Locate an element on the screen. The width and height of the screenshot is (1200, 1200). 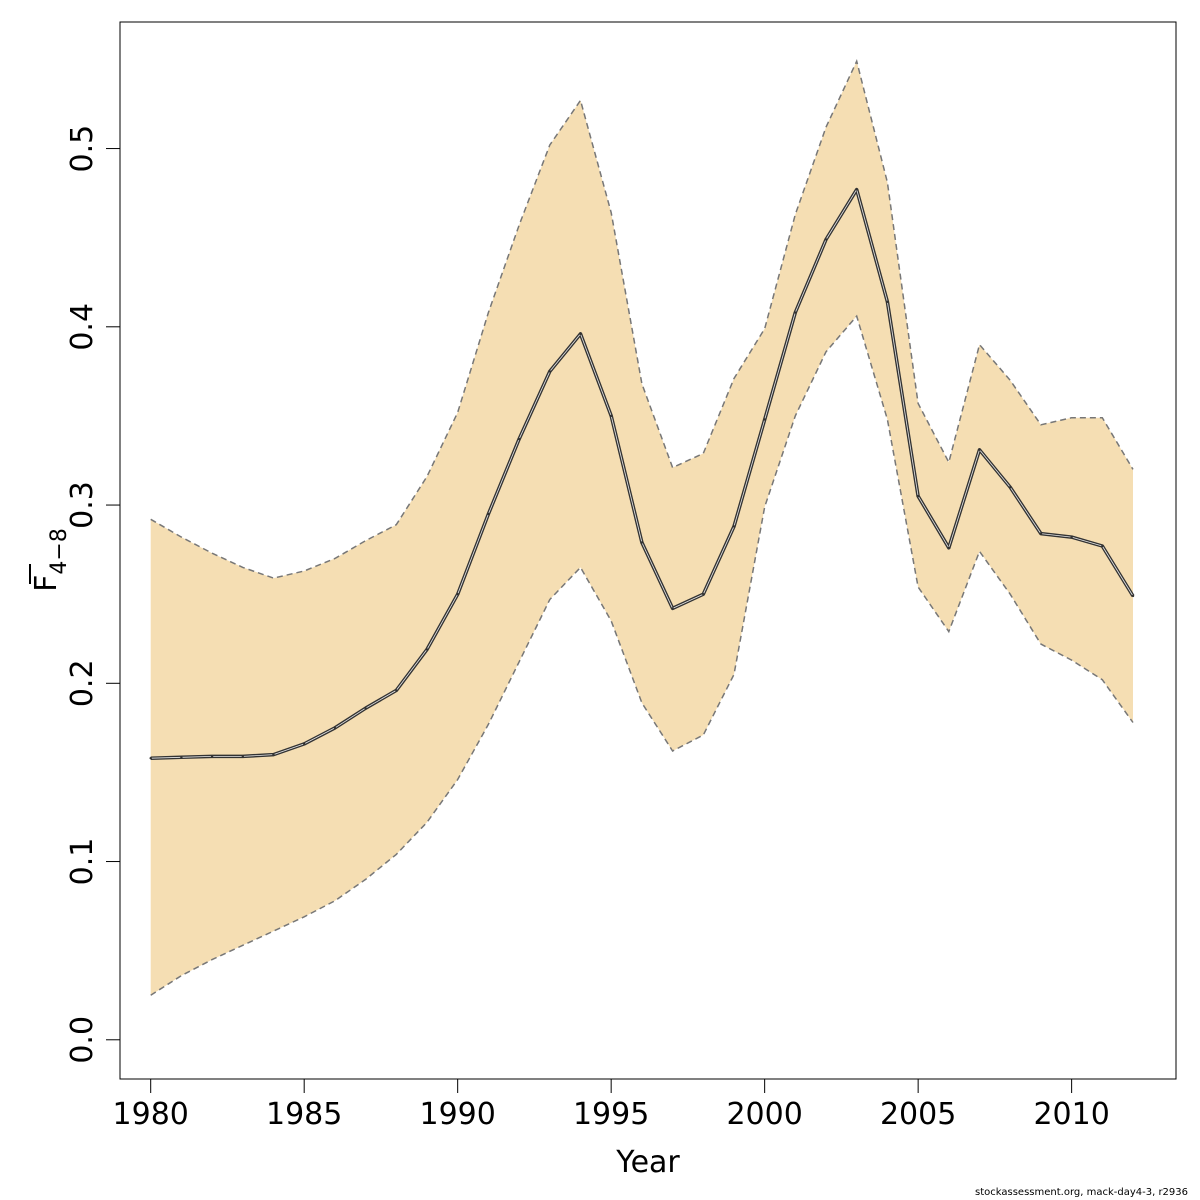
x-tick-label: 2010 is located at coordinates (1071, 1114).